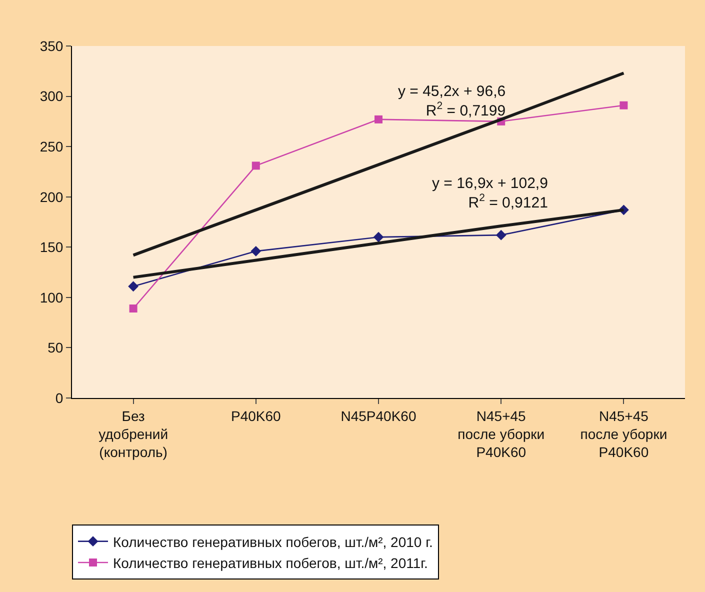  I want to click on x-tick-label: N45P40K60, so click(378, 416).